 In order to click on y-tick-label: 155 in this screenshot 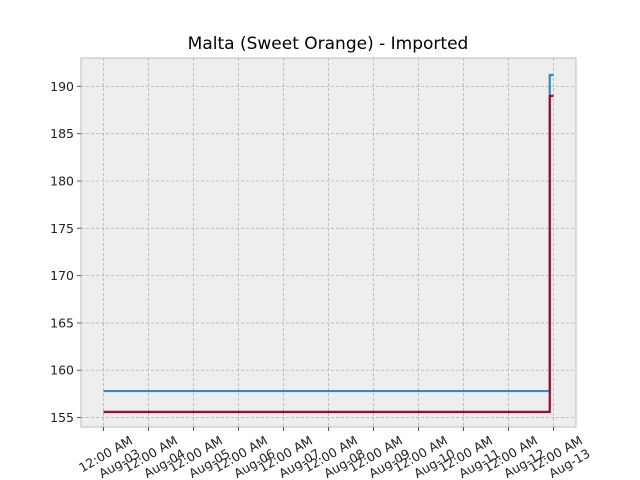, I will do `click(62, 417)`.